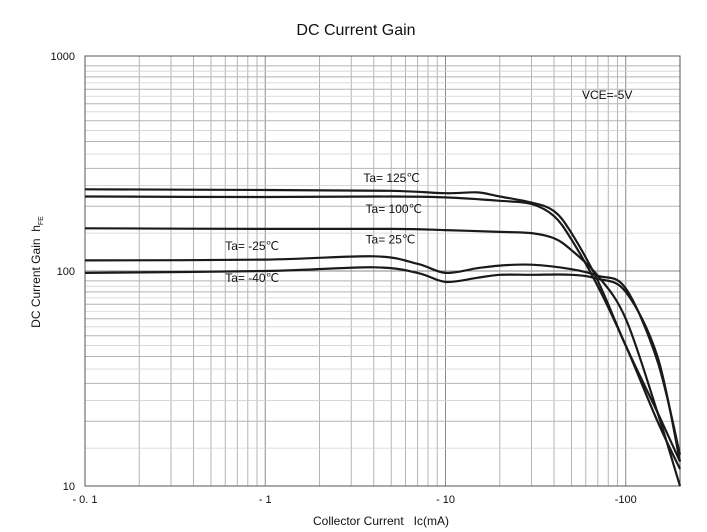 The image size is (707, 532). Describe the element at coordinates (626, 500) in the screenshot. I see `x-tick-label: -100` at that location.